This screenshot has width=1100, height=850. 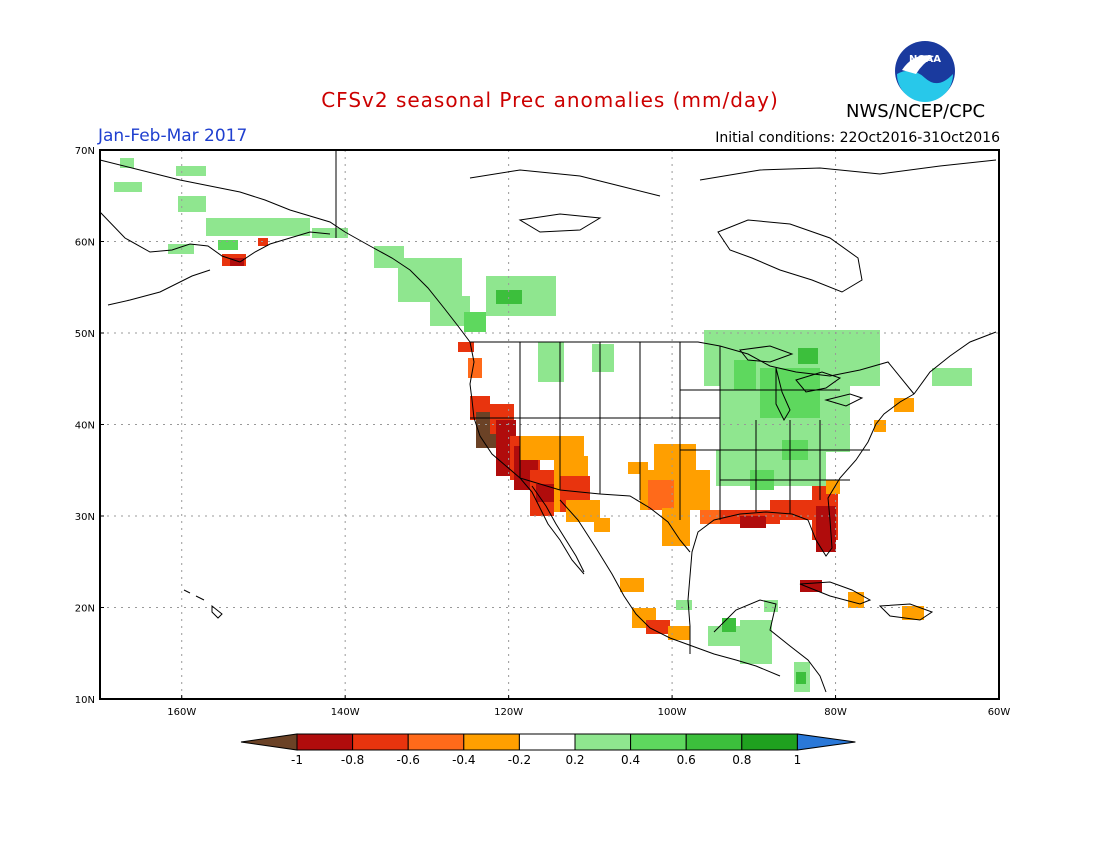 I want to click on noaa-logo-icon: NOAA, so click(x=925, y=71).